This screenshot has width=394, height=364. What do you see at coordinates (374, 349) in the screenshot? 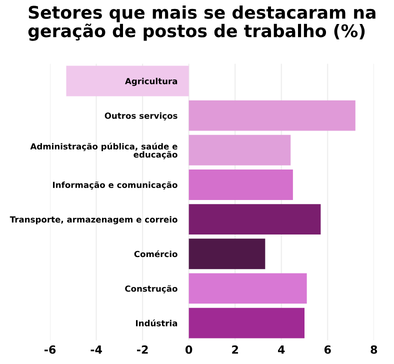
I see `x-tick-label: 8` at bounding box center [374, 349].